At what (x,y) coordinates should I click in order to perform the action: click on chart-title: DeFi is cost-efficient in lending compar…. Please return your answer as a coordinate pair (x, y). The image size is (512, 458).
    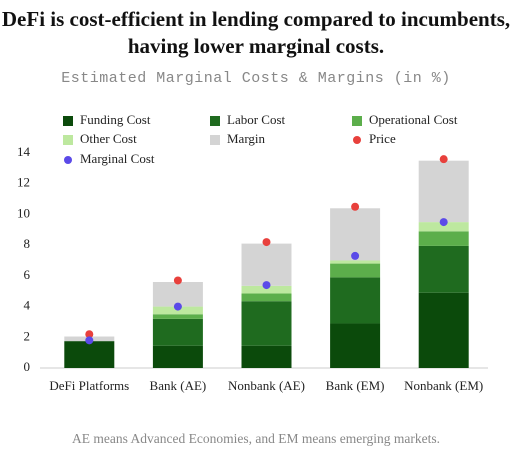
    Looking at the image, I should click on (256, 32).